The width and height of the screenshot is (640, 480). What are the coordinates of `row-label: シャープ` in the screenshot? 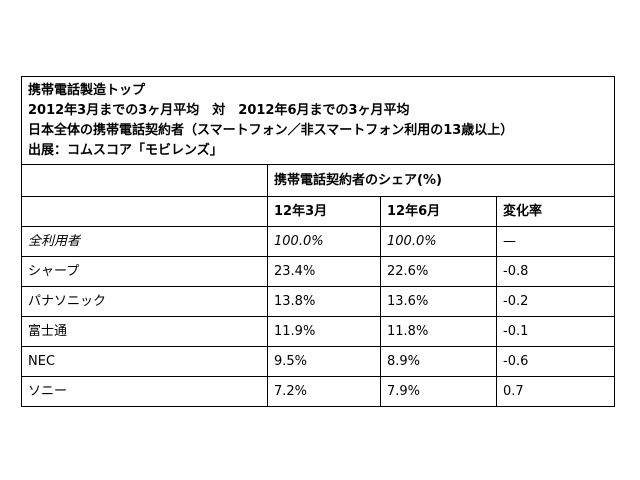 It's located at (144, 271).